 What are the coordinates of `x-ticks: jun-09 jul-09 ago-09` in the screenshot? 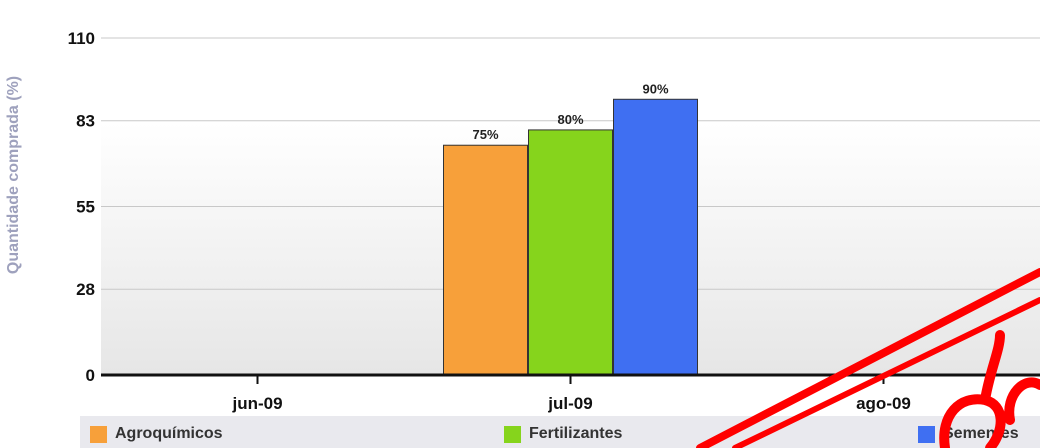 It's located at (571, 394).